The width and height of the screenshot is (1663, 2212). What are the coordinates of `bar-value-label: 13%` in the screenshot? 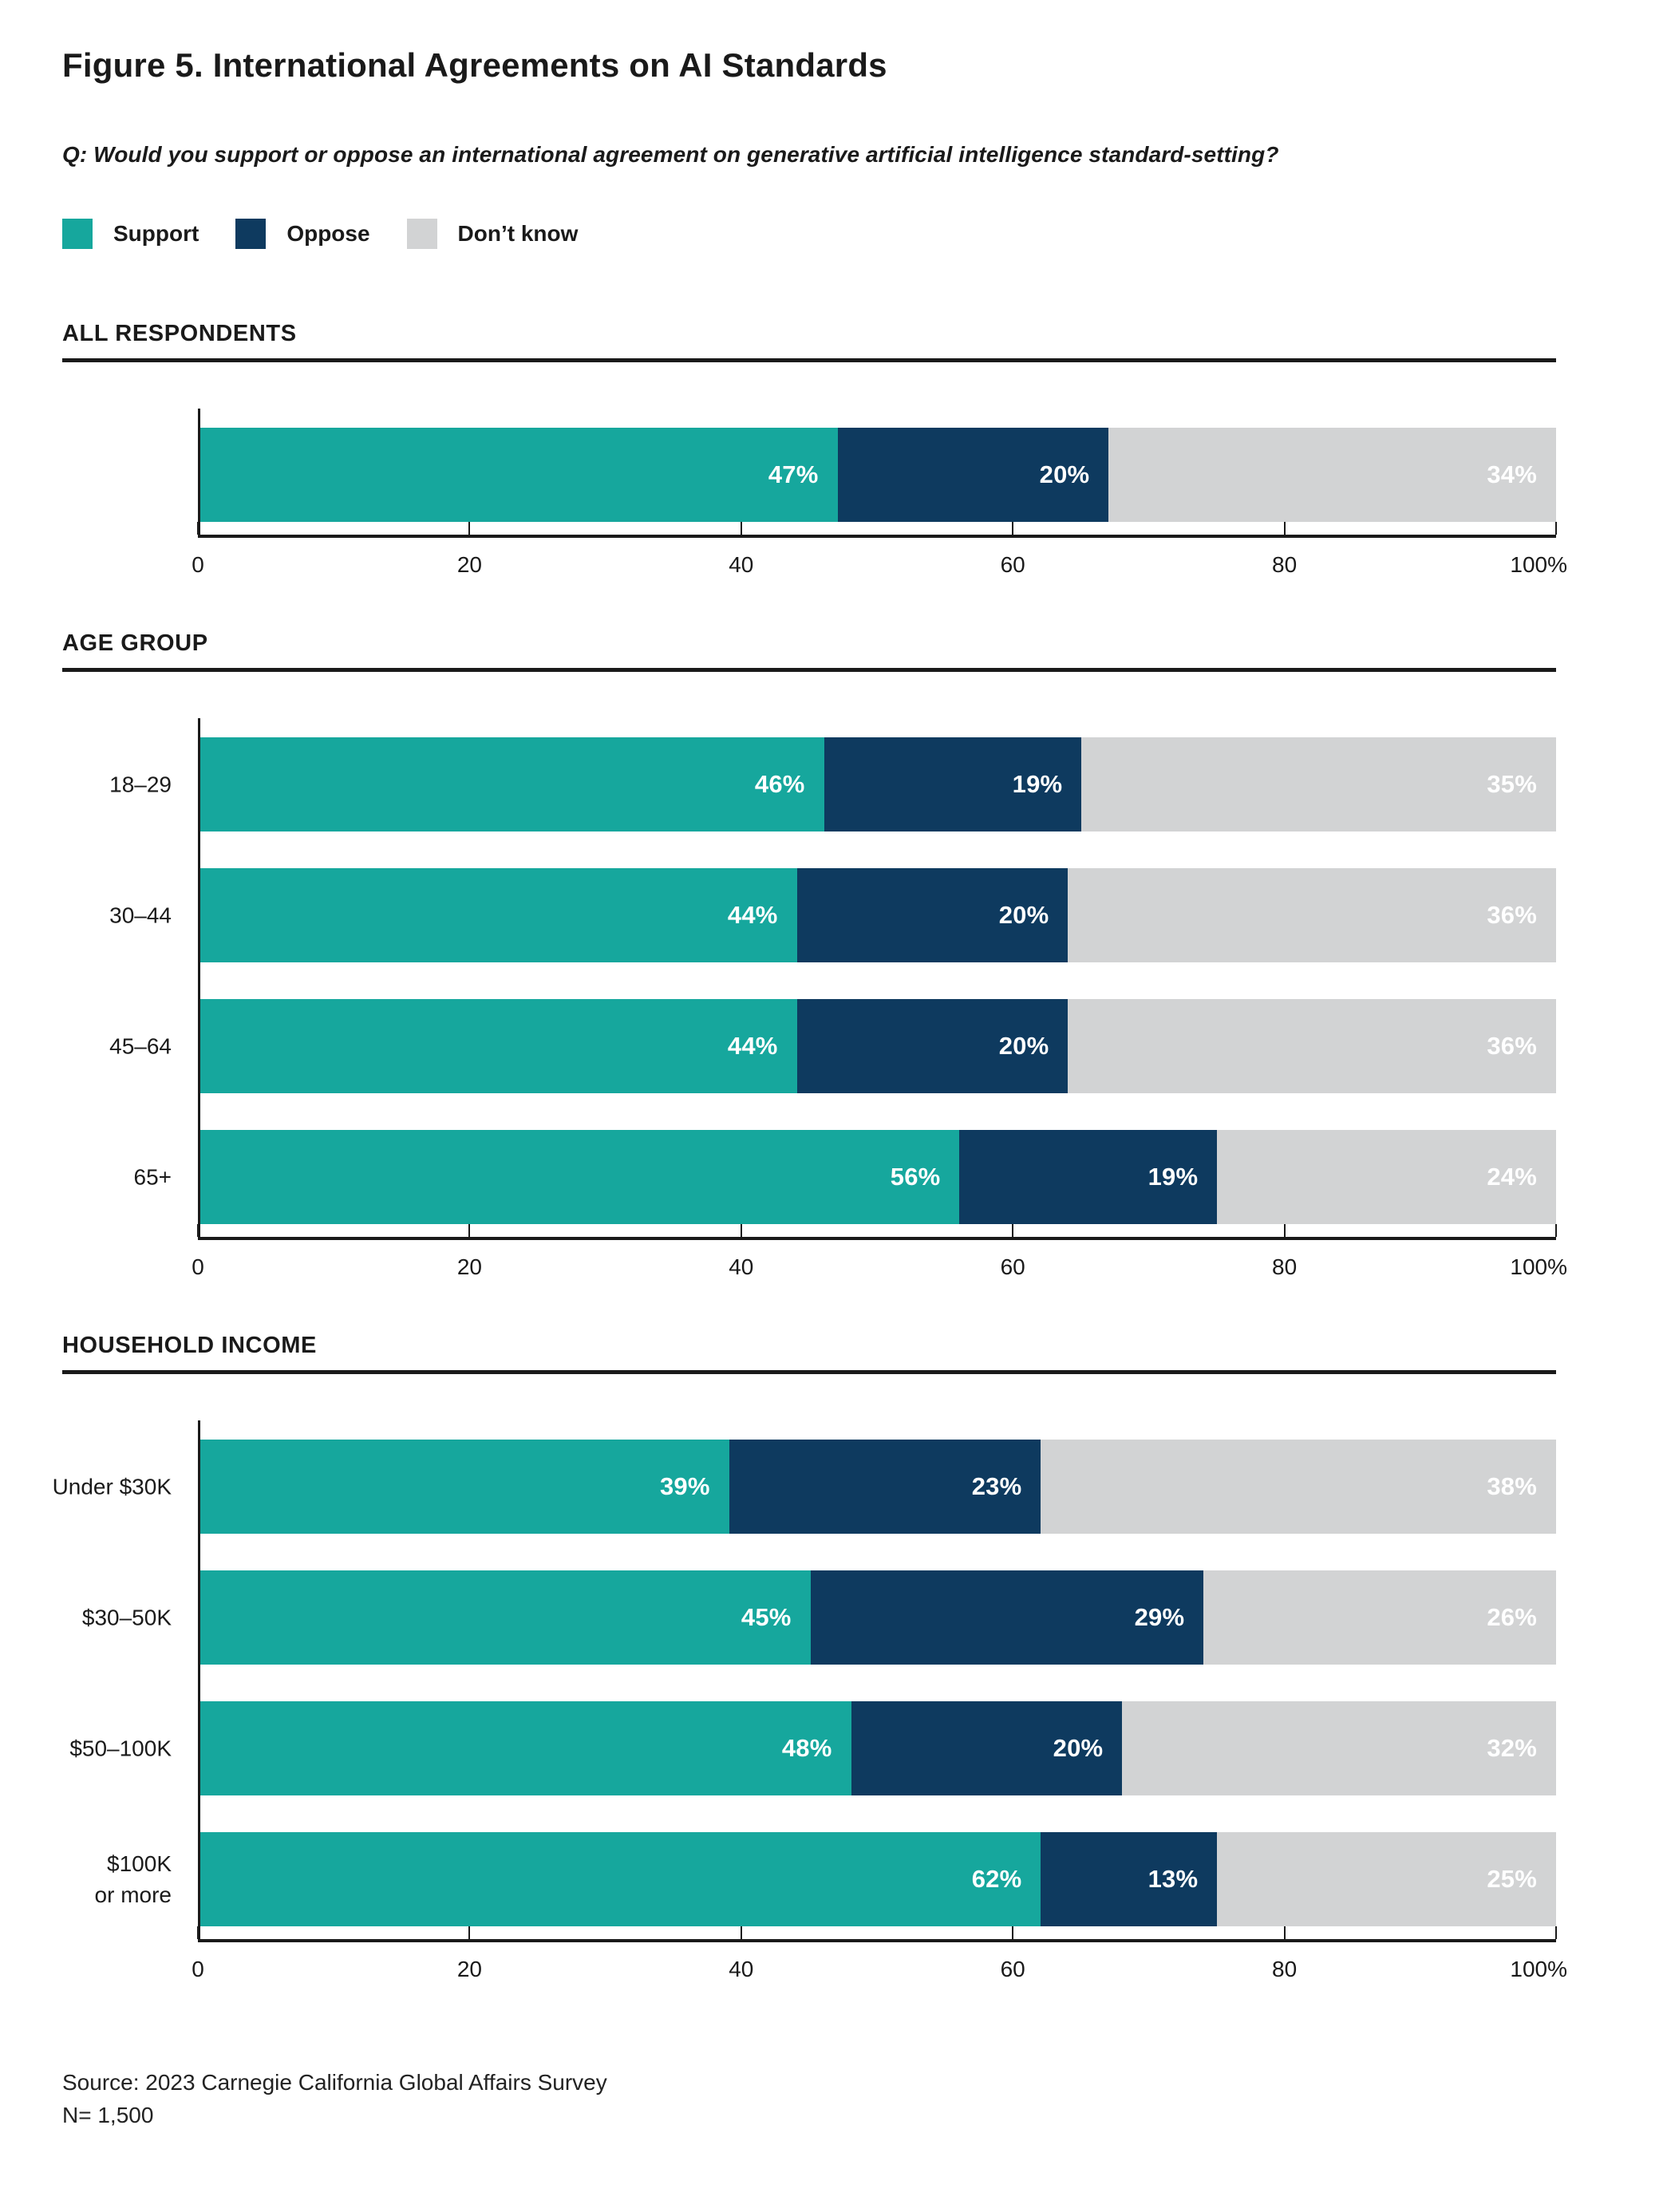 It's located at (1173, 1879).